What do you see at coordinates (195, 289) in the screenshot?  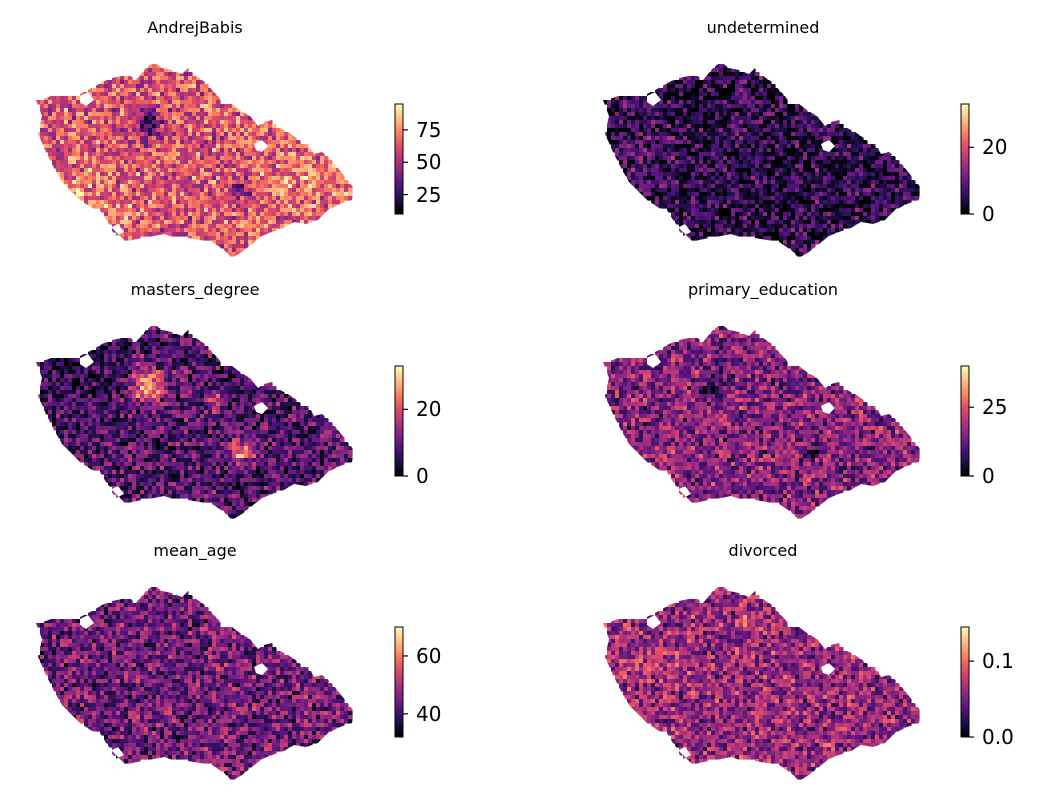 I see `panel-title: masters_degree` at bounding box center [195, 289].